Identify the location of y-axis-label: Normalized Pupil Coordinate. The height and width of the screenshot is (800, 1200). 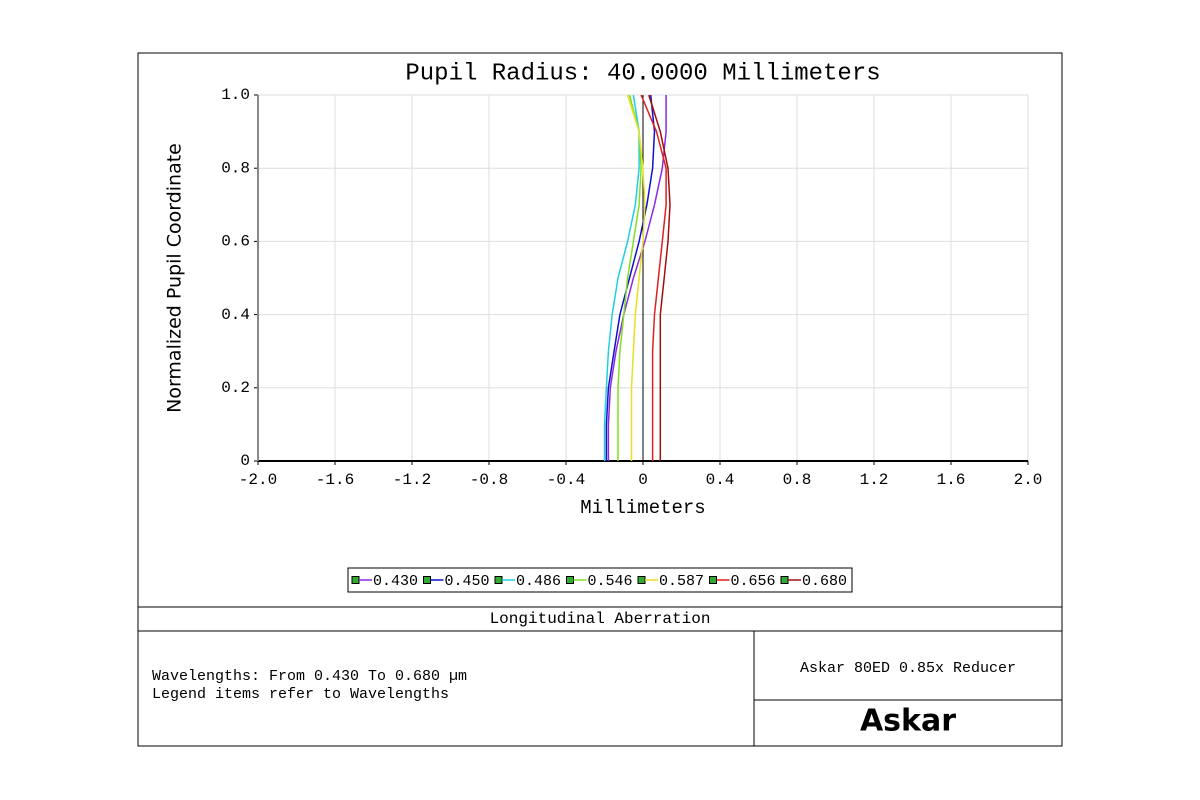
(175, 278).